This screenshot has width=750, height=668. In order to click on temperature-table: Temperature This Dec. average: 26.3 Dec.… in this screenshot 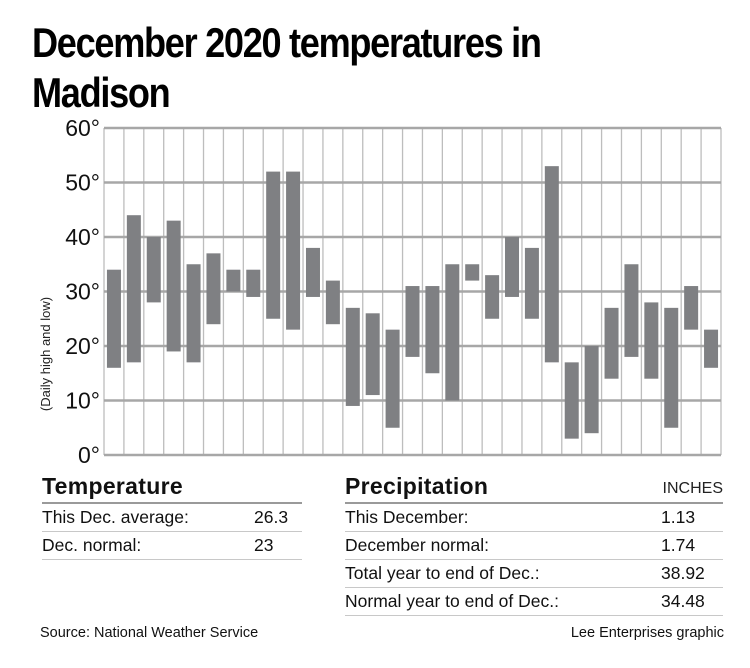, I will do `click(172, 515)`.